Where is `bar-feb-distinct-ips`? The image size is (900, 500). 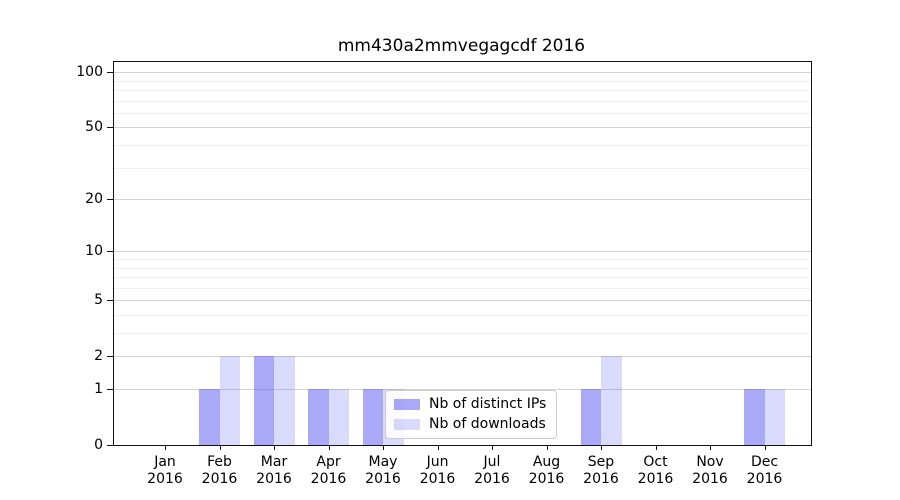
bar-feb-distinct-ips is located at coordinates (209, 417).